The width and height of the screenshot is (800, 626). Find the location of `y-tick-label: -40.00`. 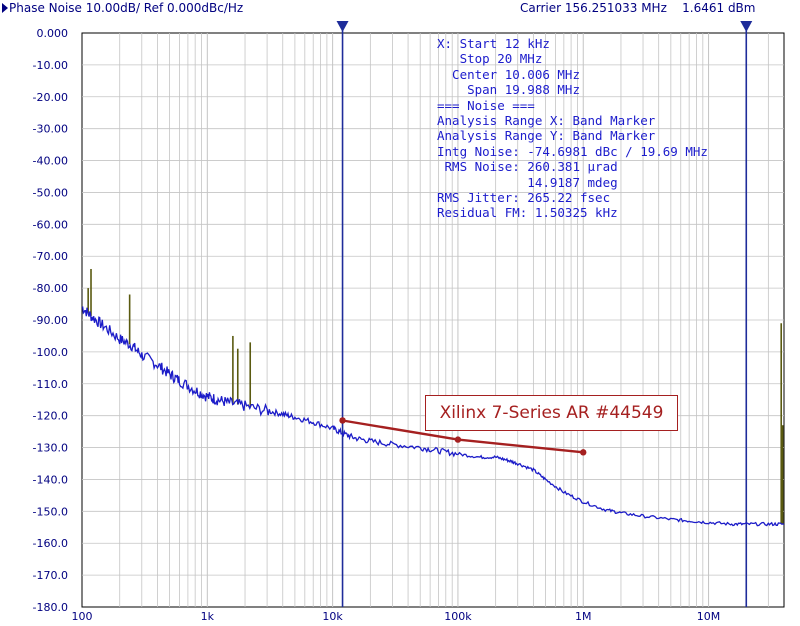

y-tick-label: -40.00 is located at coordinates (50, 161).